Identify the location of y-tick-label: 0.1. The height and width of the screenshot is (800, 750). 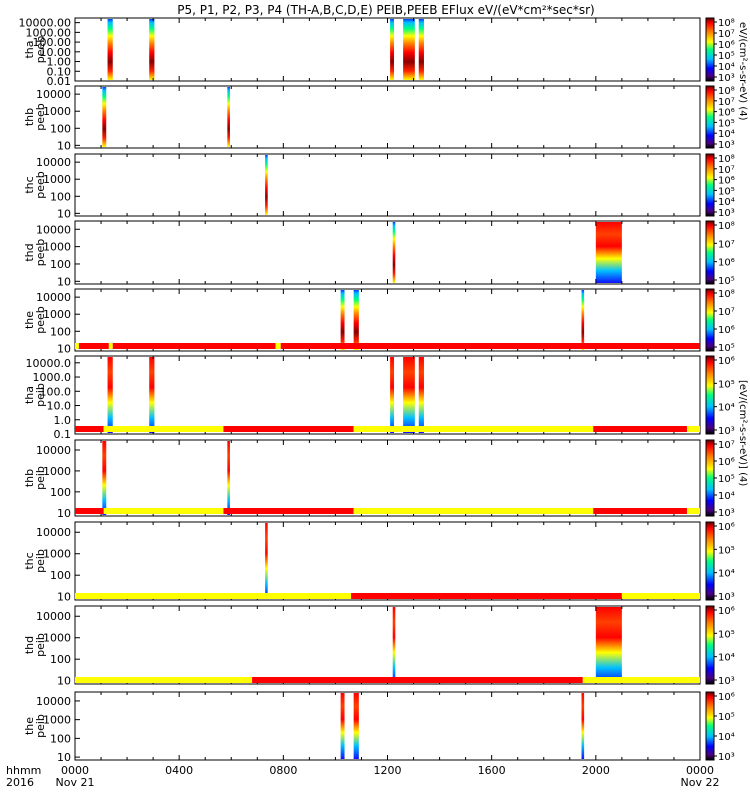
(63, 434).